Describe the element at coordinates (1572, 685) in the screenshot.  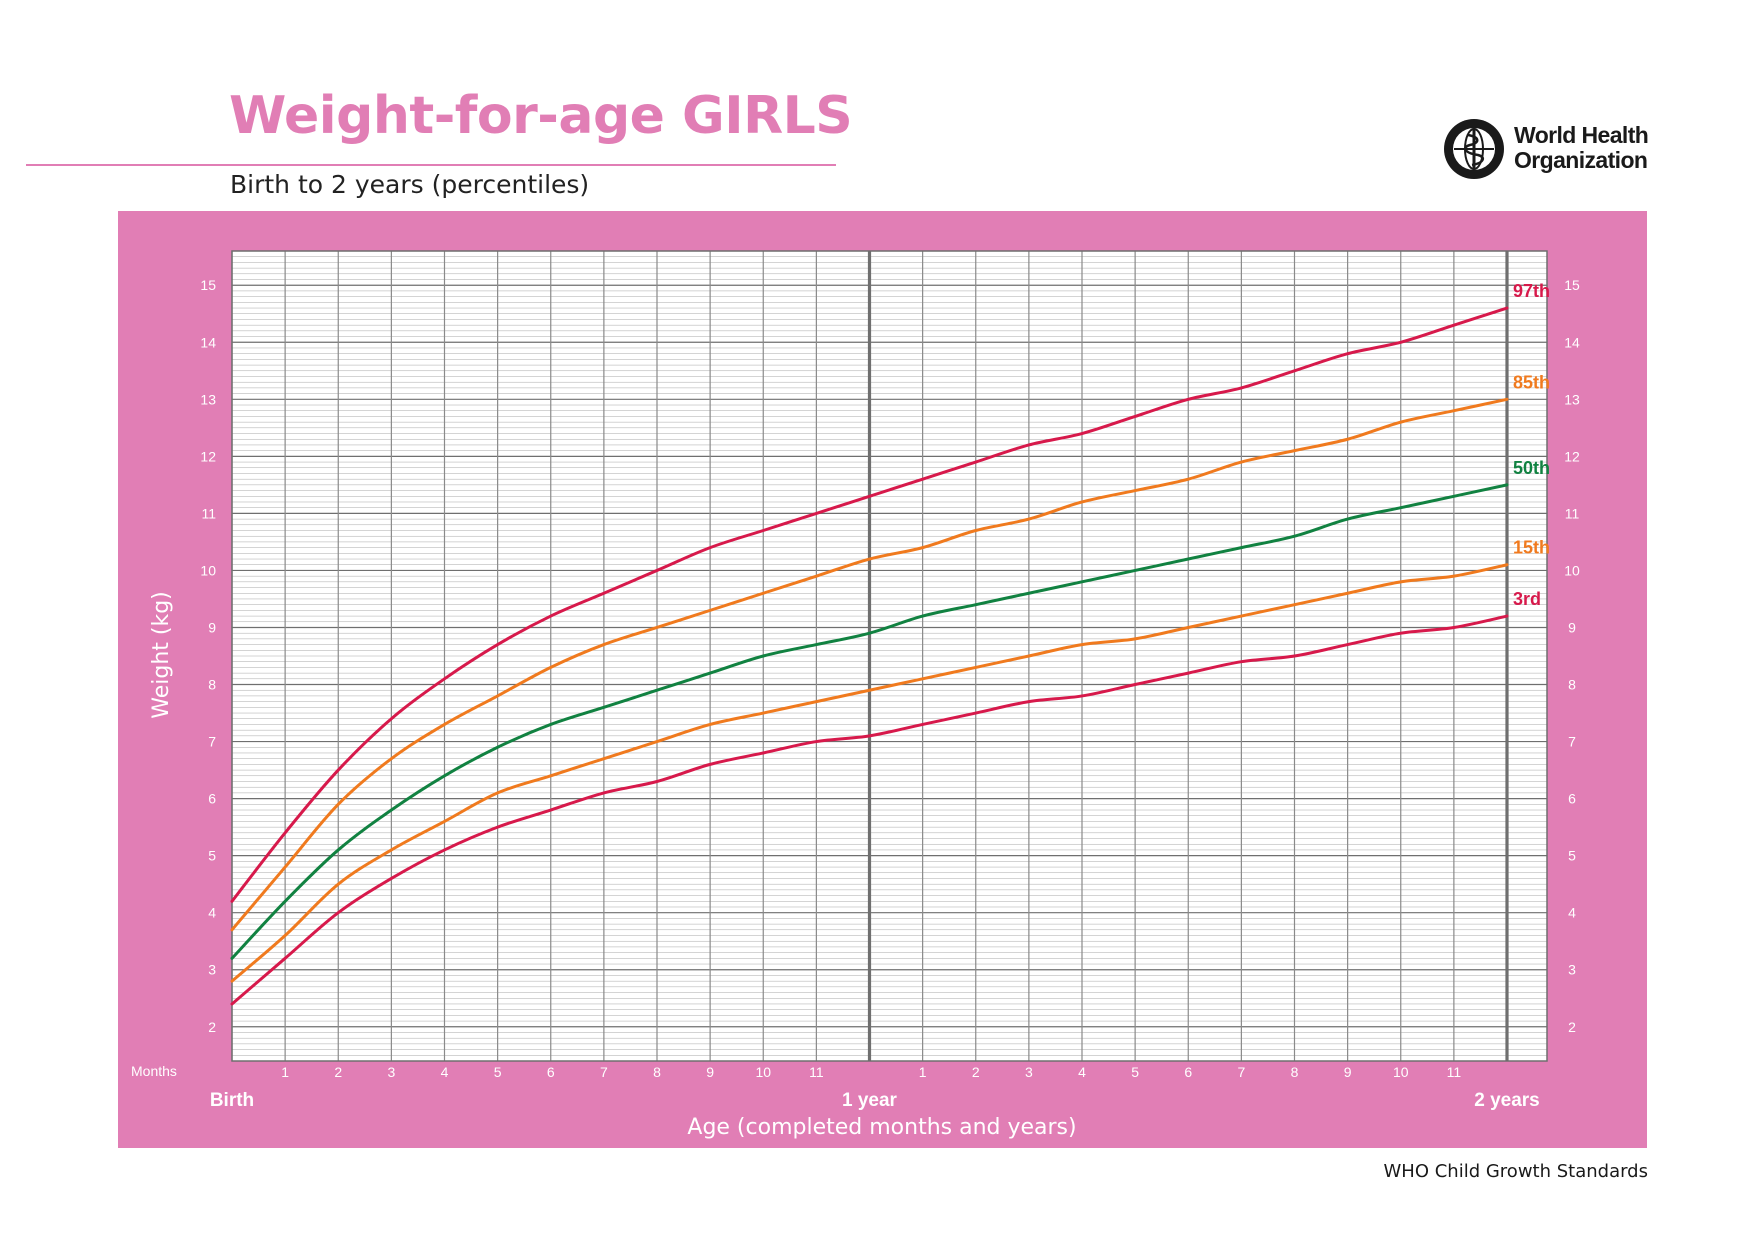
I see `y-tick-label-right: 8` at that location.